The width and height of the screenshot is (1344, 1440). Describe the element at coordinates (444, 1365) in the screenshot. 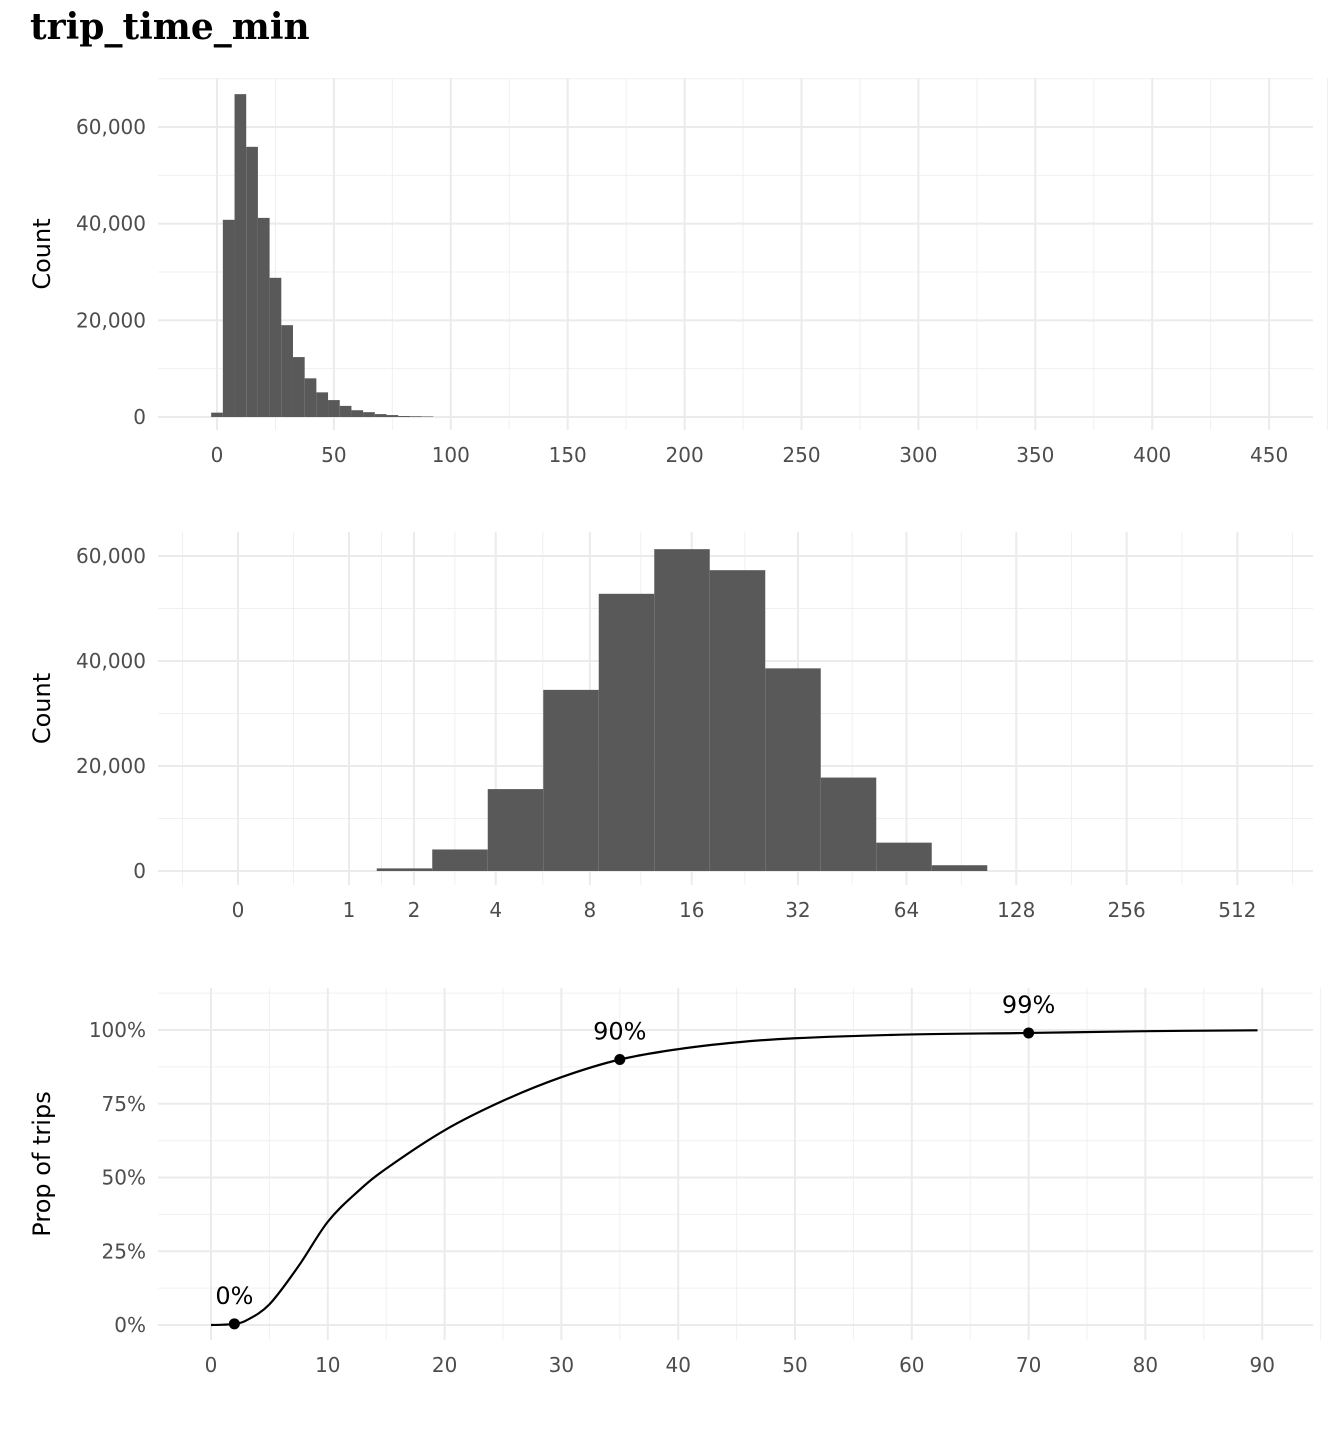

I see `x-tick-label: 20` at that location.